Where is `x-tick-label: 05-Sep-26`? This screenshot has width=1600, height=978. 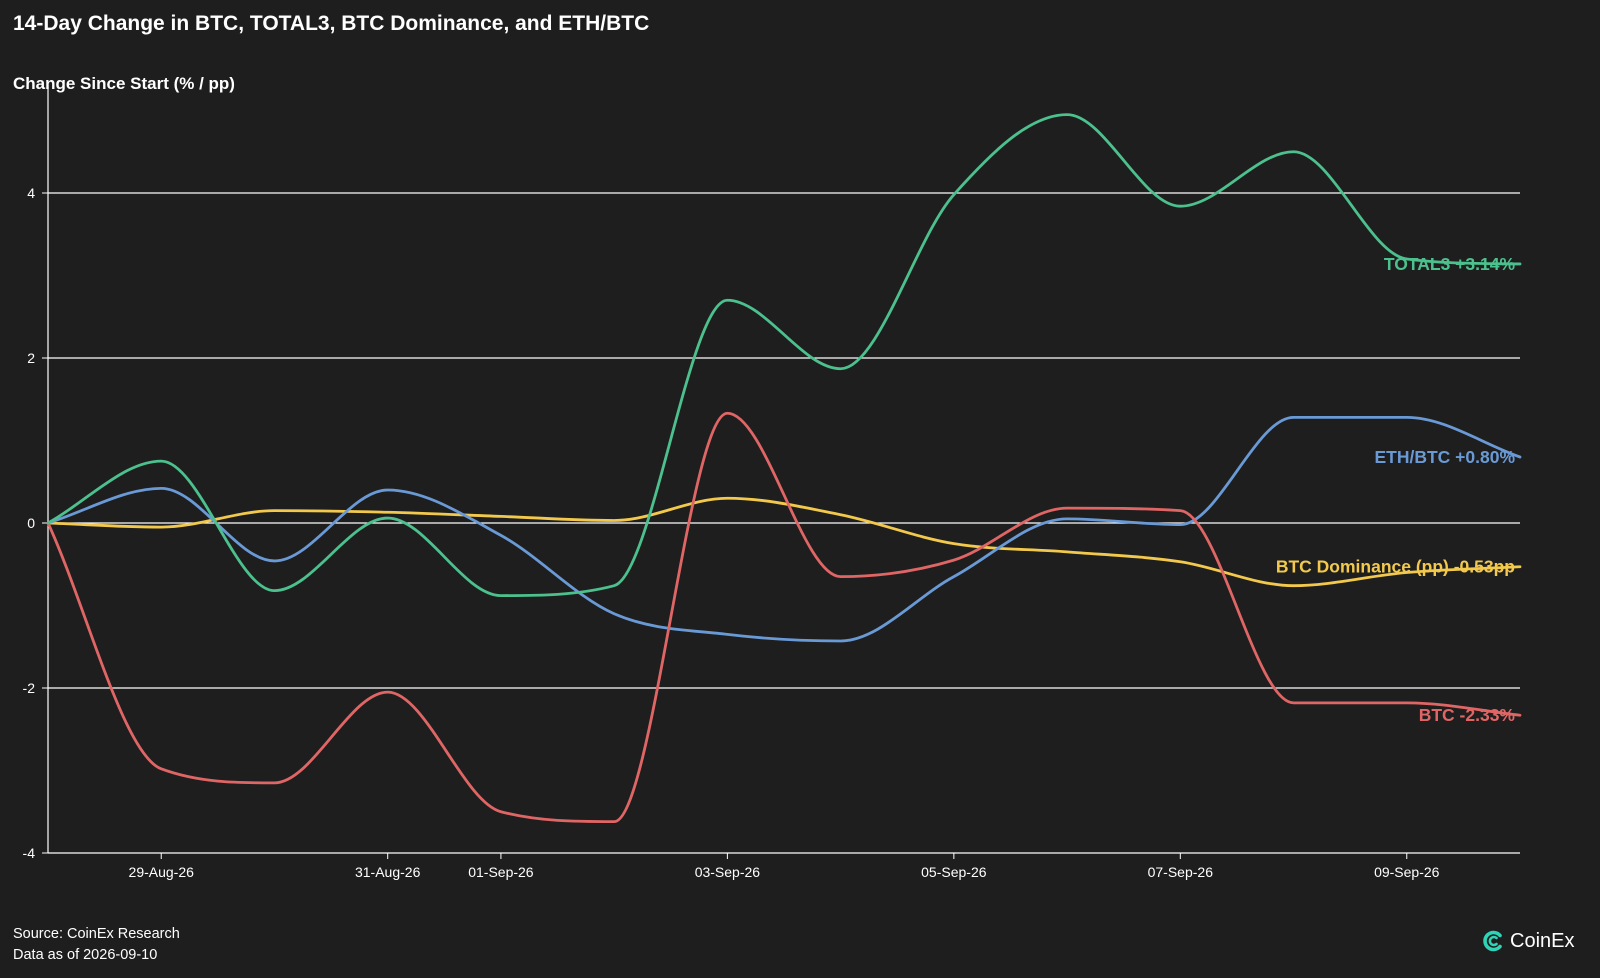 x-tick-label: 05-Sep-26 is located at coordinates (954, 872).